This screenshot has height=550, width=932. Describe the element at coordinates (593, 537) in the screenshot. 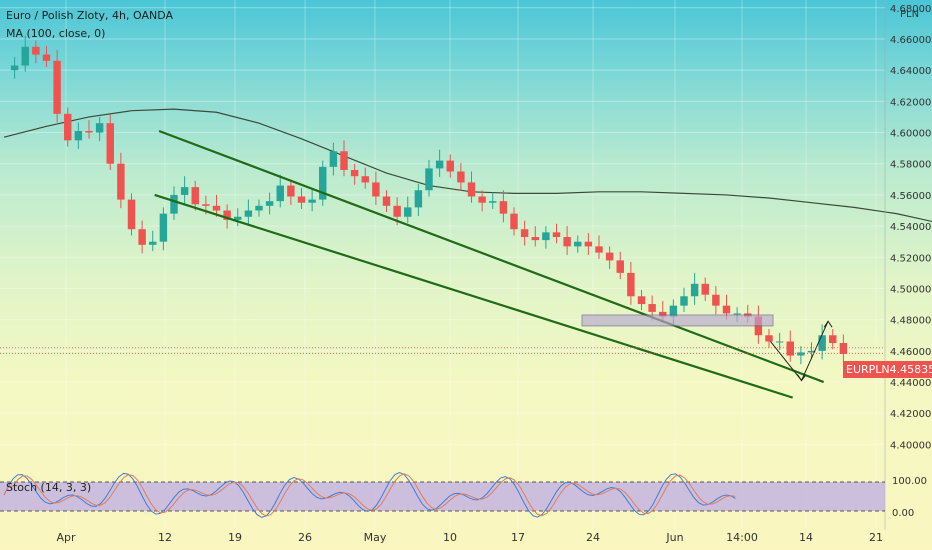

I see `time-tick-label: 24` at that location.